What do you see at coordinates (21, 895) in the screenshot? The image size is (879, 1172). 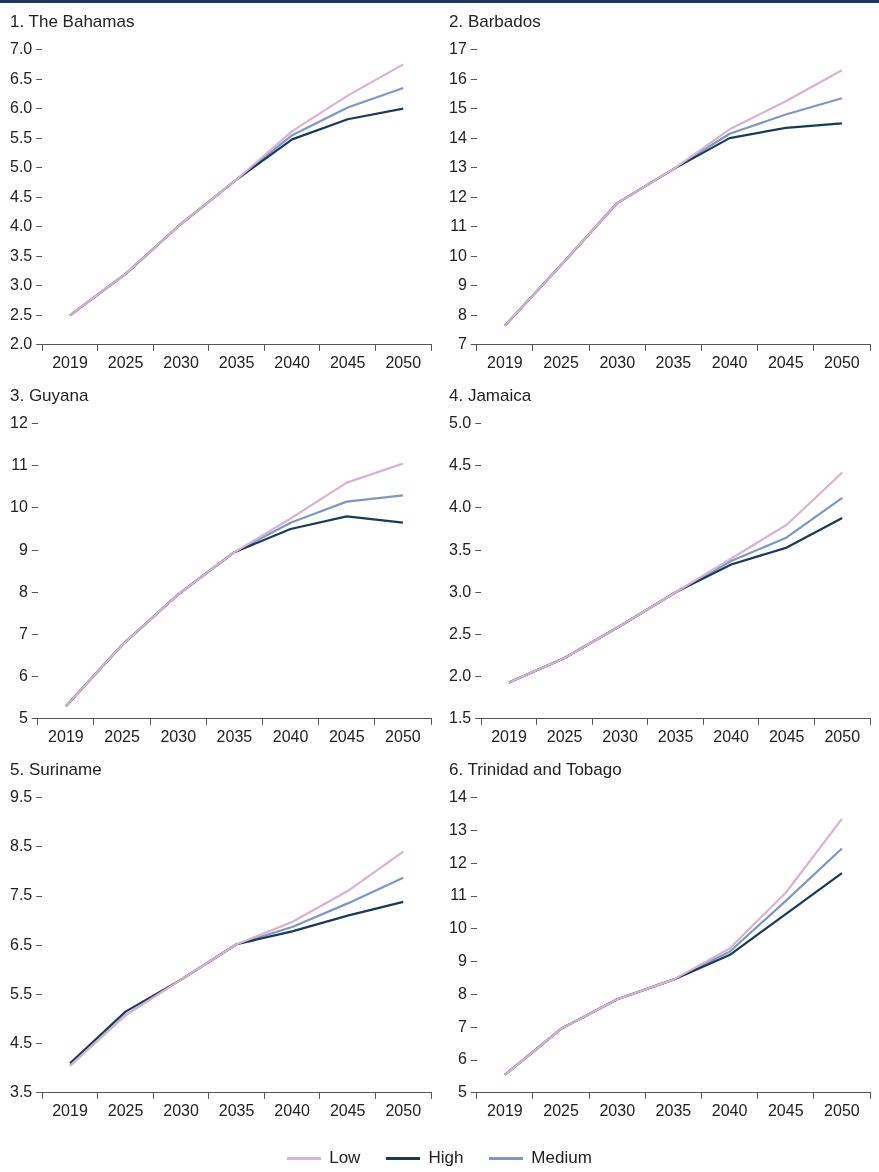 I see `y-tick-label: 7.5` at bounding box center [21, 895].